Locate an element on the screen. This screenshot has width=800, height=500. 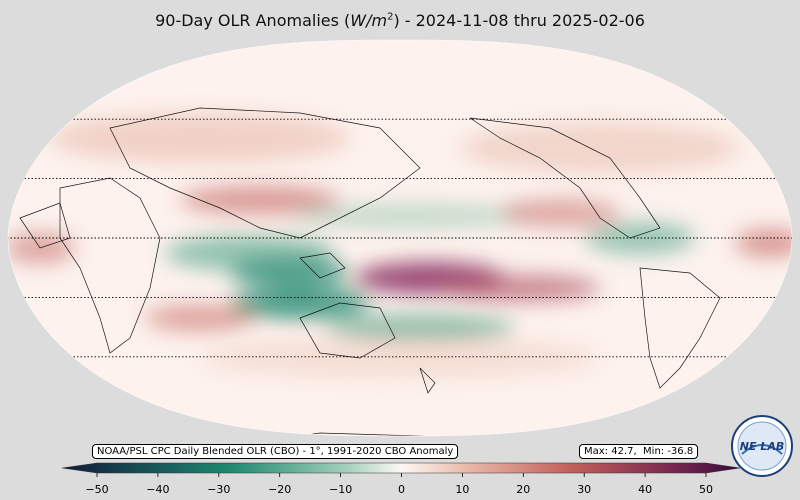
colorbar-tick-label: 10 is located at coordinates (462, 489).